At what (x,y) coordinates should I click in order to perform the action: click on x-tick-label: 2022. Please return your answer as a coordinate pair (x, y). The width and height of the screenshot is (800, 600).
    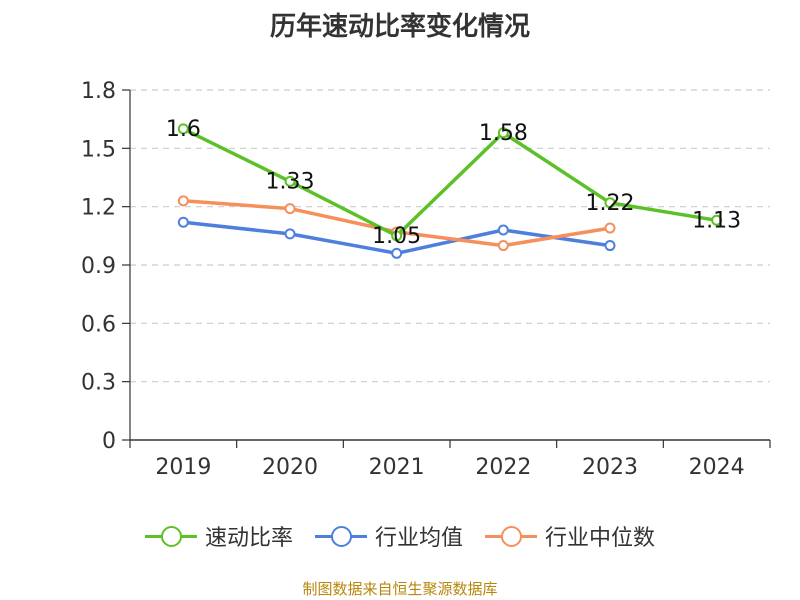
    Looking at the image, I should click on (503, 467).